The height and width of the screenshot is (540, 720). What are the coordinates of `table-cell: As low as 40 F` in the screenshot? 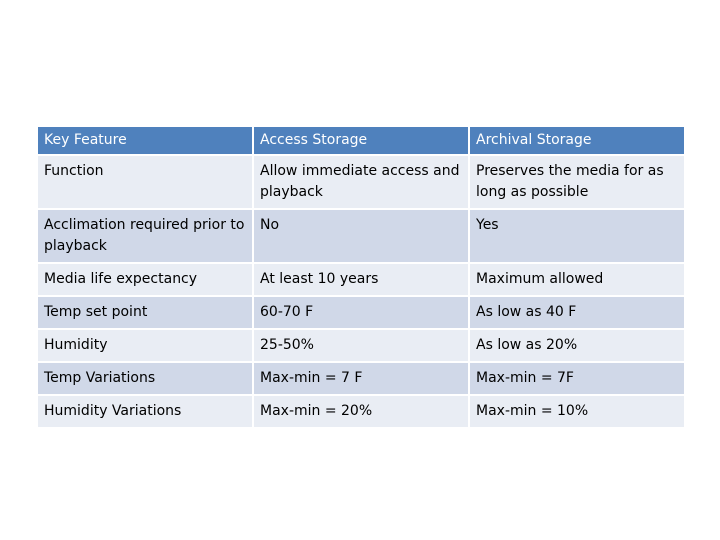 It's located at (577, 312).